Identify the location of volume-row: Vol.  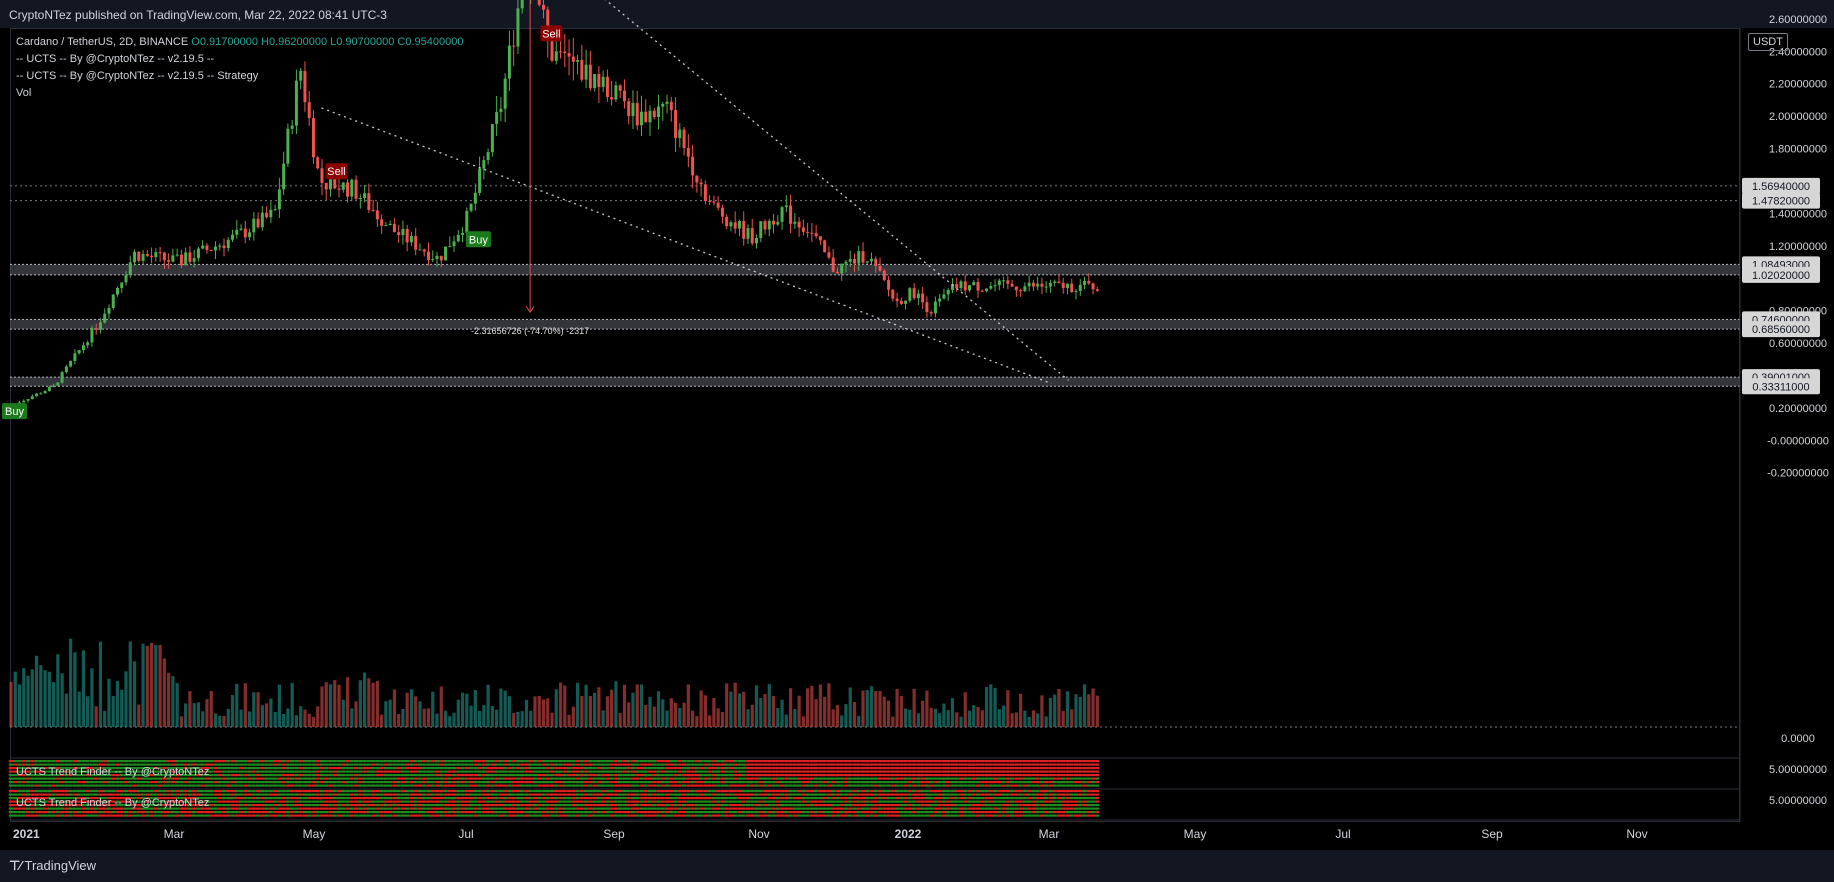
(24, 93).